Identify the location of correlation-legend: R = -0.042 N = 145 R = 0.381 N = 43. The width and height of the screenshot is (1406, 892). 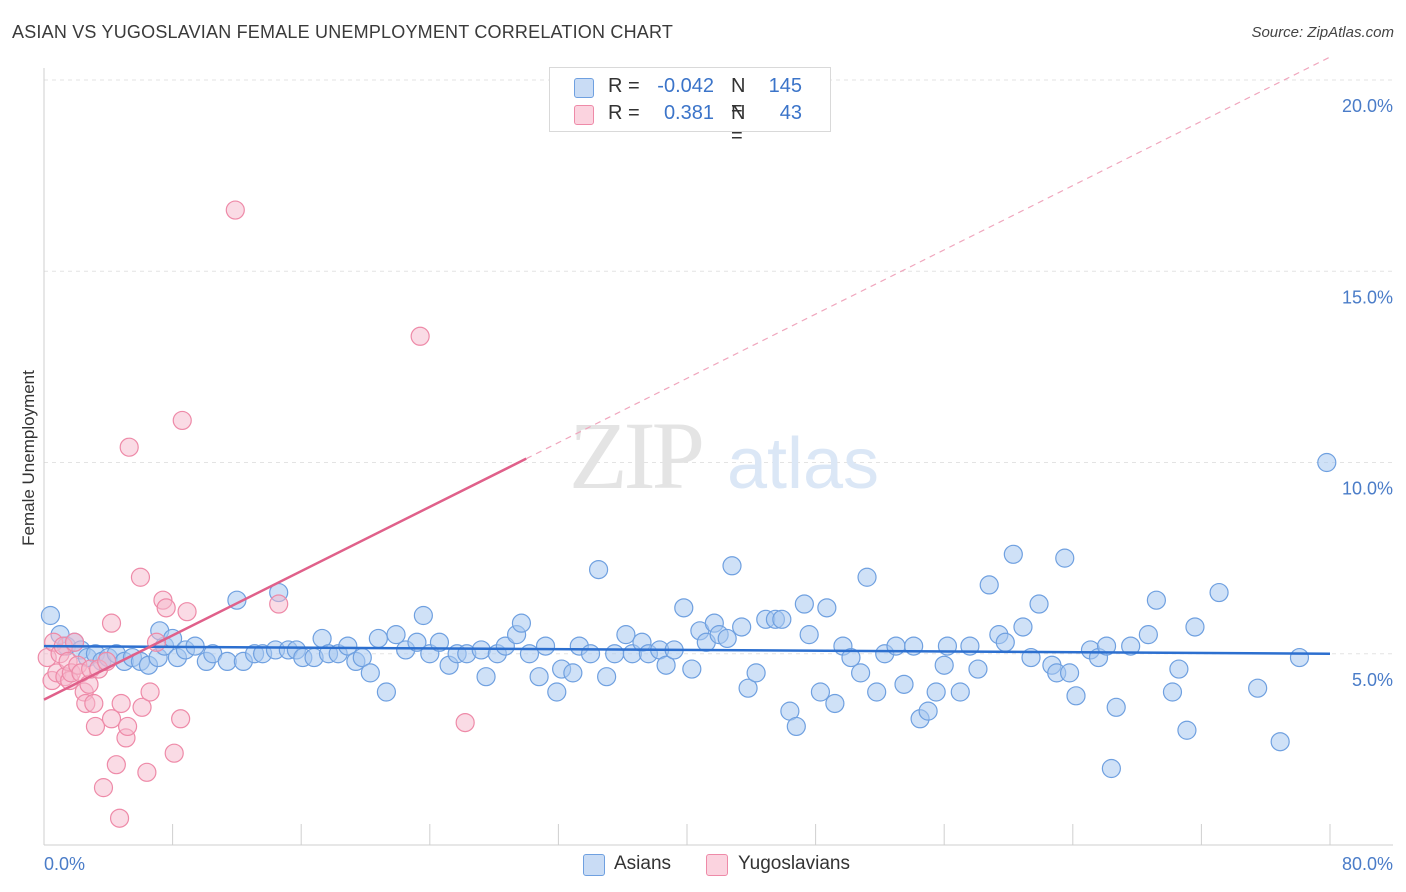
(690, 107).